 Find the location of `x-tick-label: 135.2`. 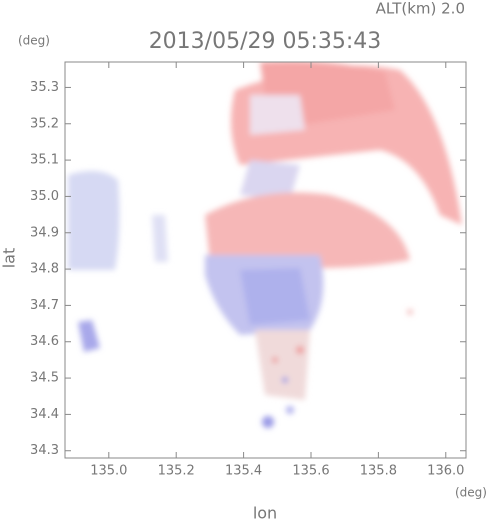

x-tick-label: 135.2 is located at coordinates (176, 471).